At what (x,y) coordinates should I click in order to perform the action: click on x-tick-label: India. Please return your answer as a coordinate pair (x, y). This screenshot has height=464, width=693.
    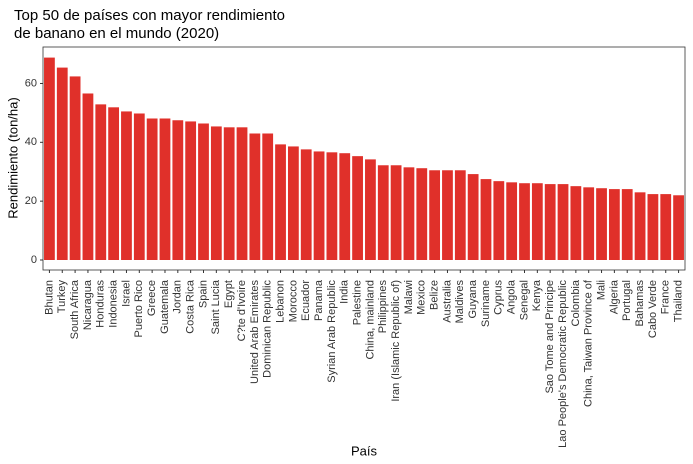
    Looking at the image, I should click on (345, 291).